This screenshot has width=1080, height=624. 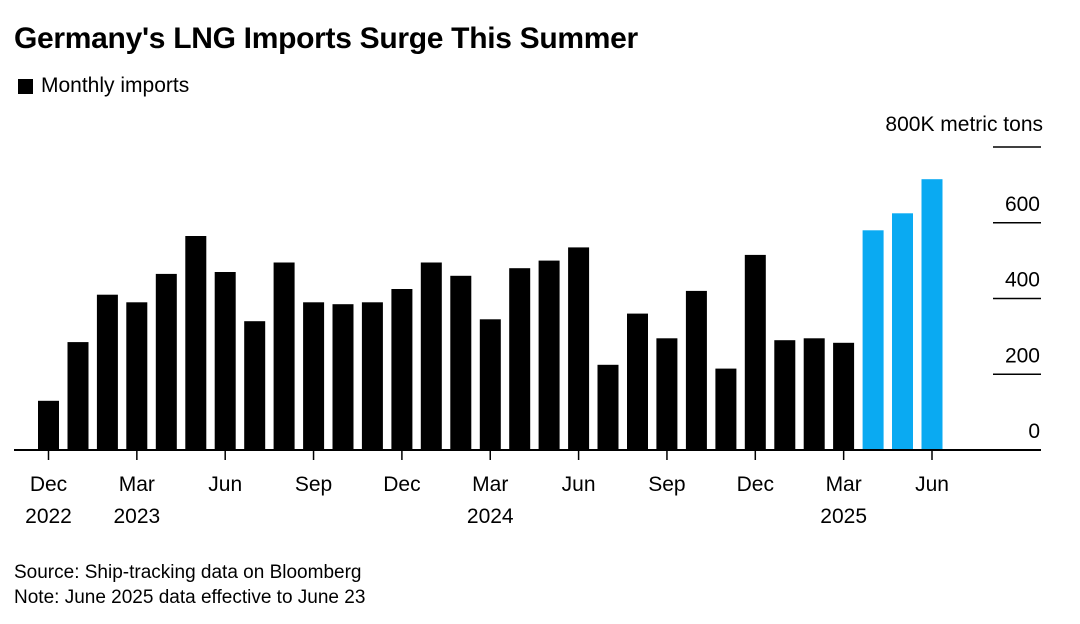 I want to click on y-axis-unit-label: 800K metric tons, so click(x=964, y=124).